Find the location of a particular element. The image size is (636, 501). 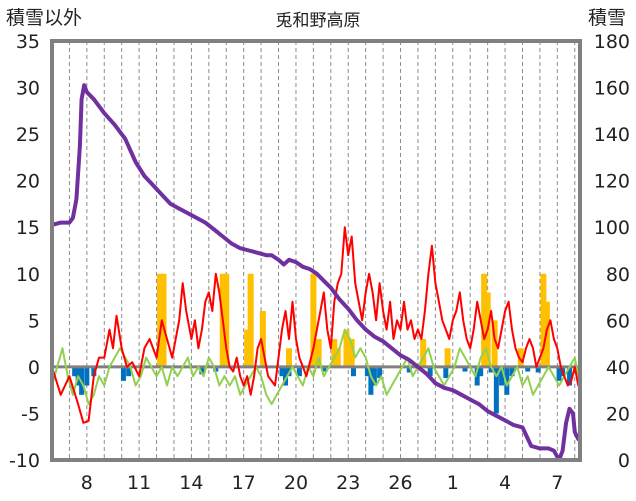

right-tick-label: 140 is located at coordinates (612, 135).